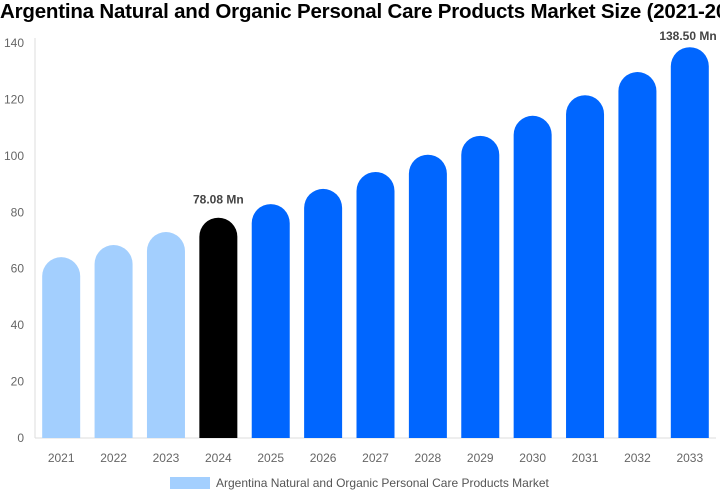 This screenshot has width=720, height=500. What do you see at coordinates (585, 267) in the screenshot?
I see `bar-2031` at bounding box center [585, 267].